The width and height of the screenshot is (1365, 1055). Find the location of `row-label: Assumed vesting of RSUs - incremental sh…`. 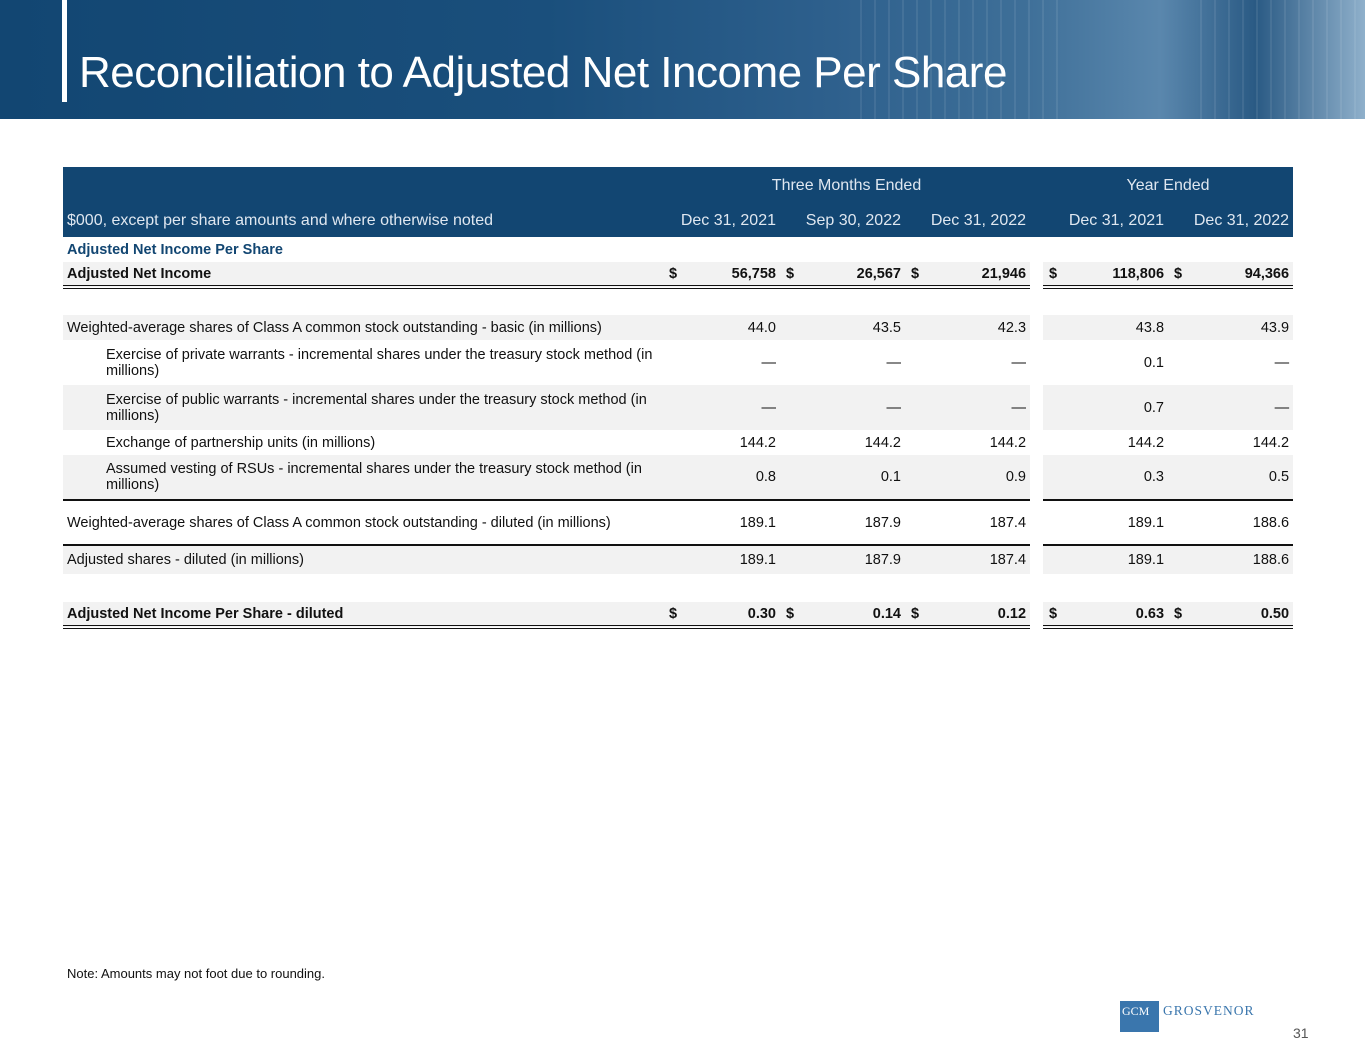

row-label: Assumed vesting of RSUs - incremental sh… is located at coordinates (363, 478).